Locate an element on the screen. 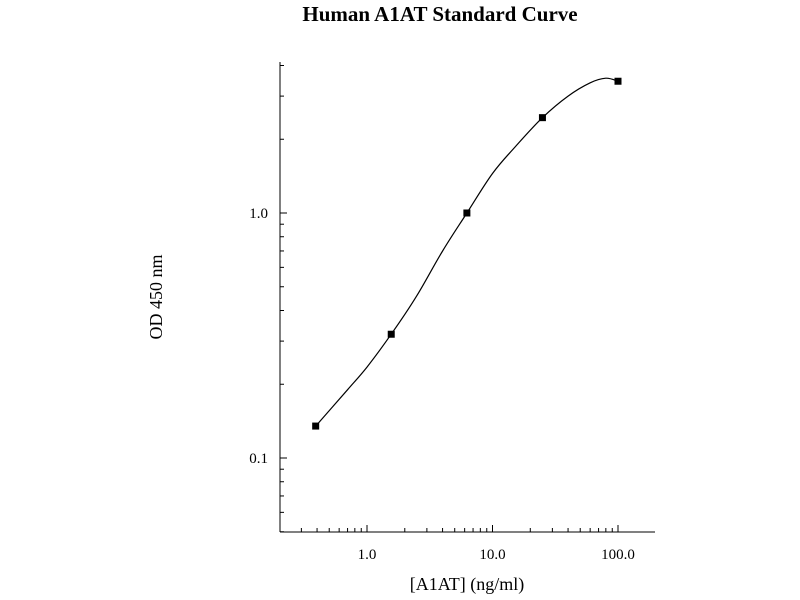  y-axis-tick-labels: 0.1 1.0 is located at coordinates (258, 336).